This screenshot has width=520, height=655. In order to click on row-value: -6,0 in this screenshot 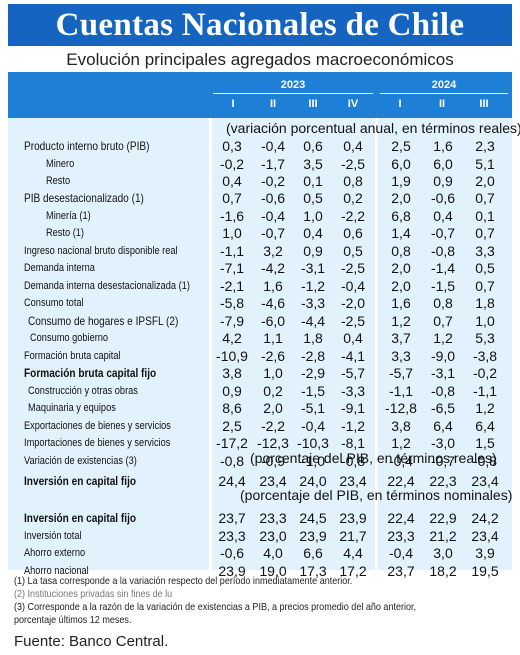, I will do `click(273, 321)`.